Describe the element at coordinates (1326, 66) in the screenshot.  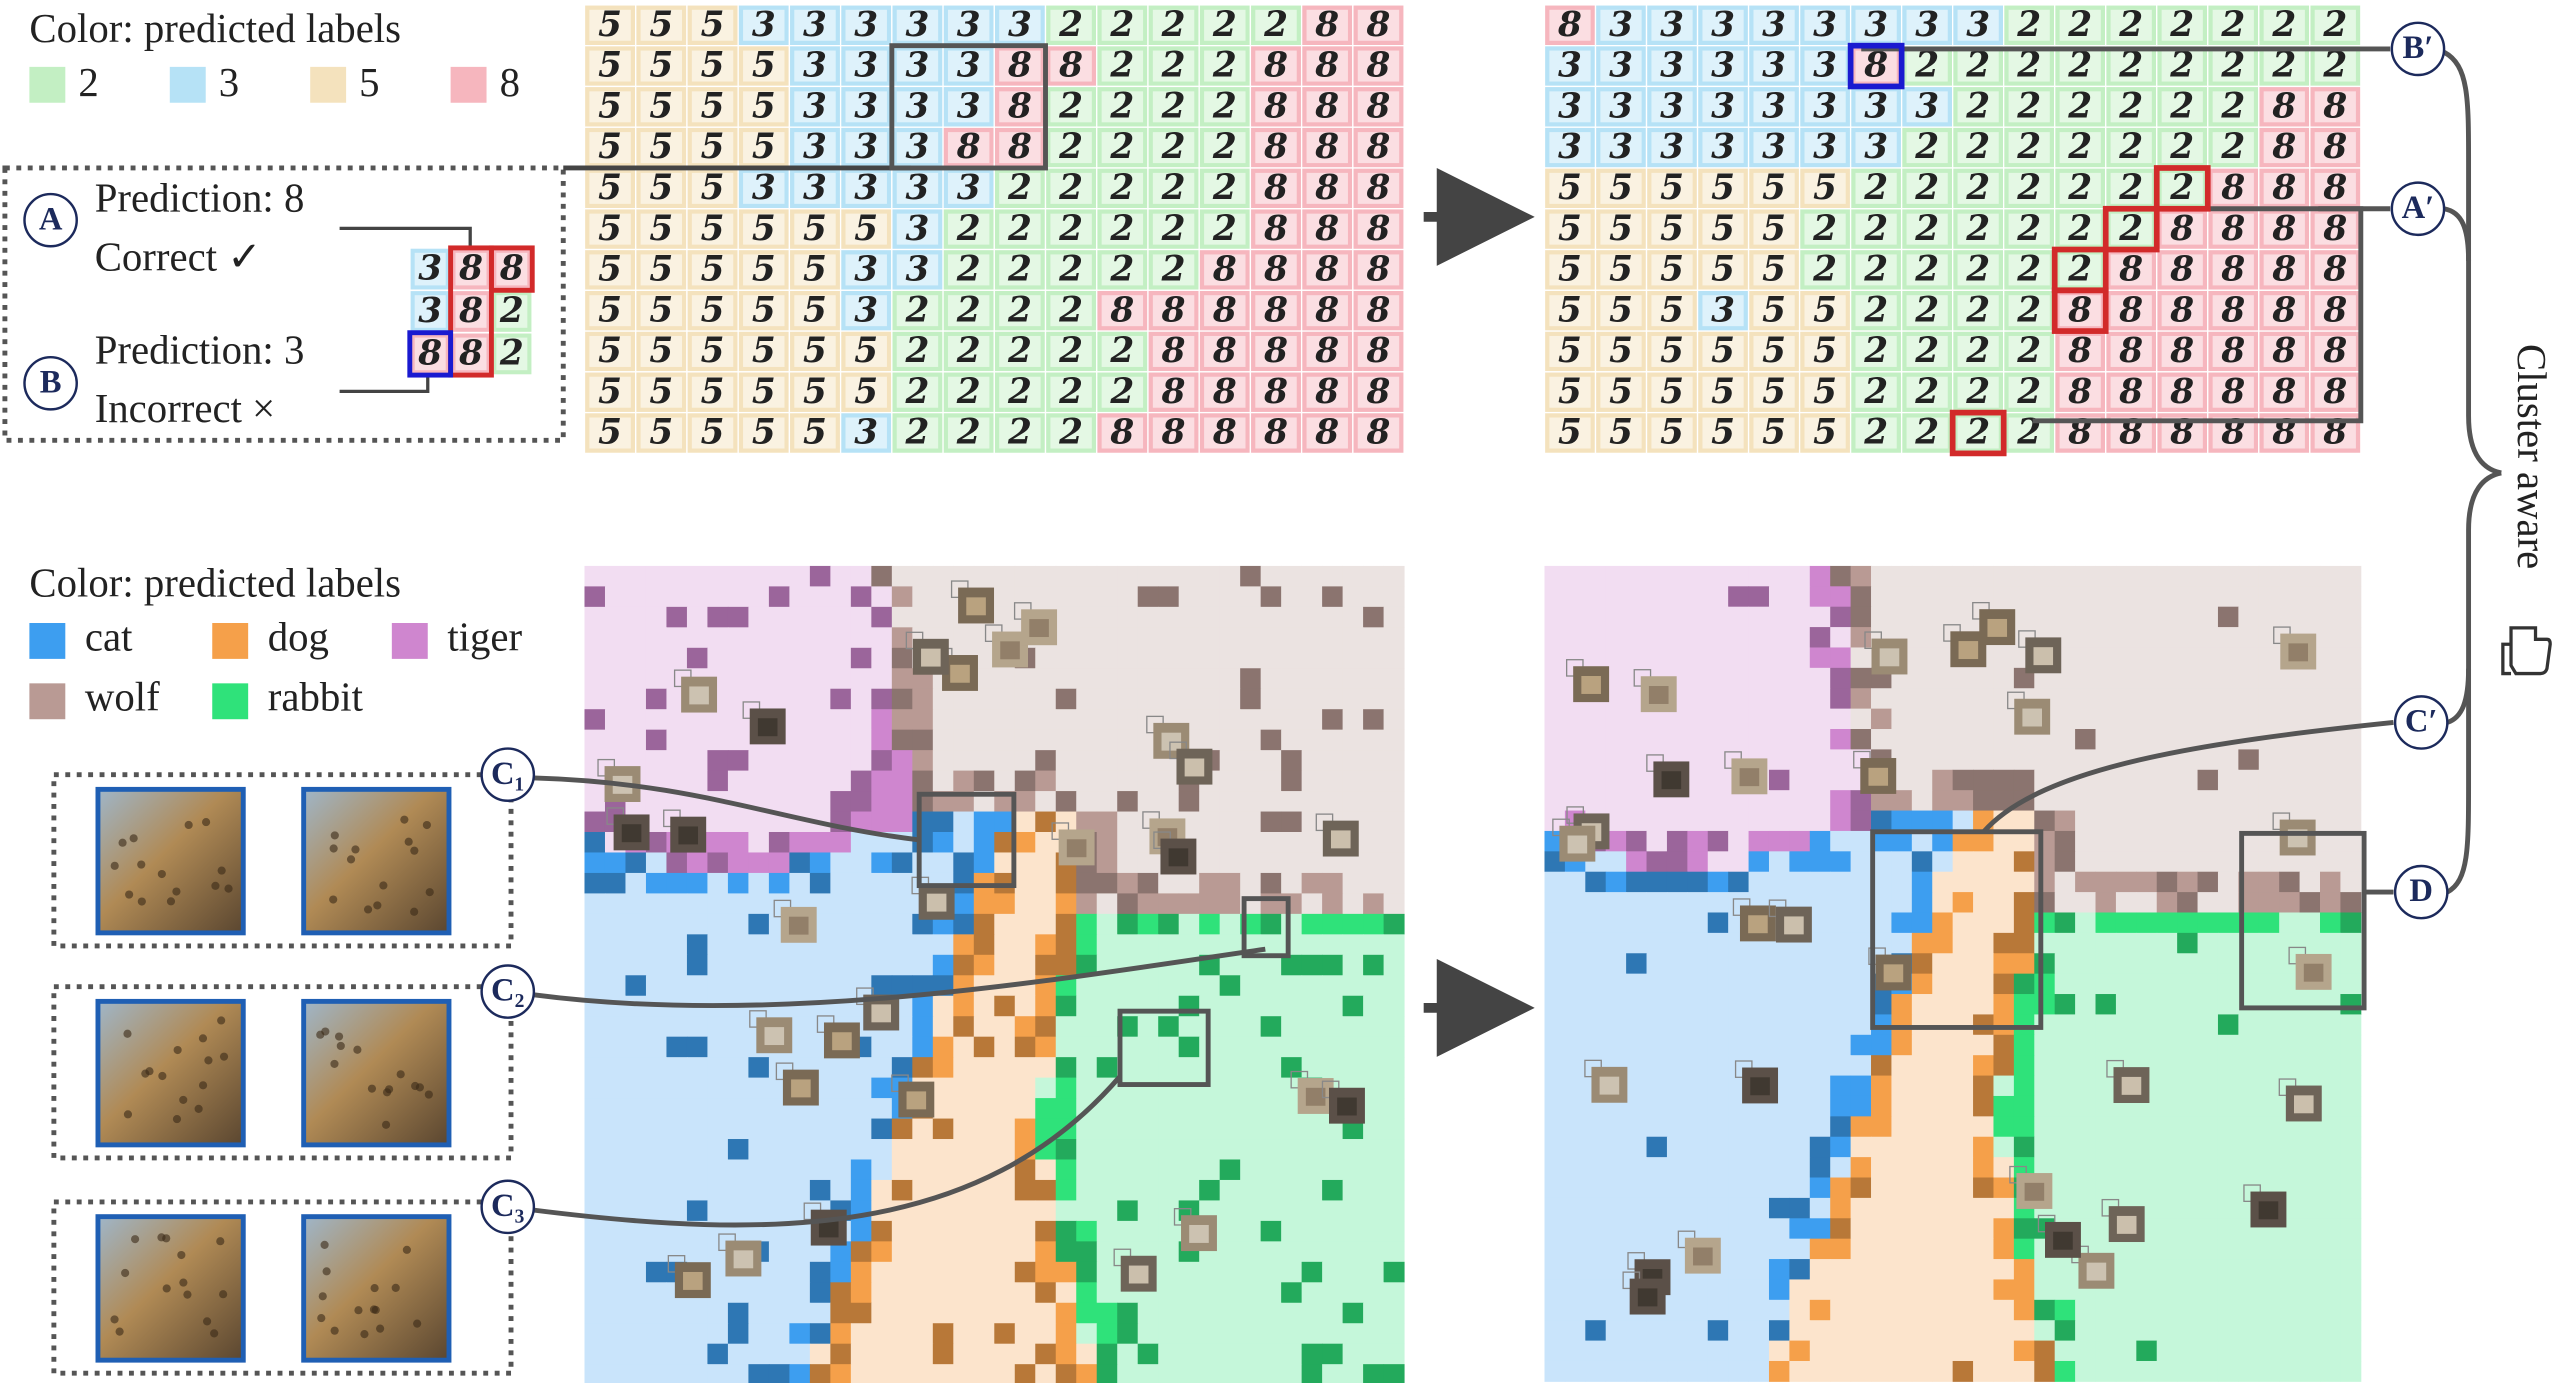
I see `digit-glyph: 8` at that location.